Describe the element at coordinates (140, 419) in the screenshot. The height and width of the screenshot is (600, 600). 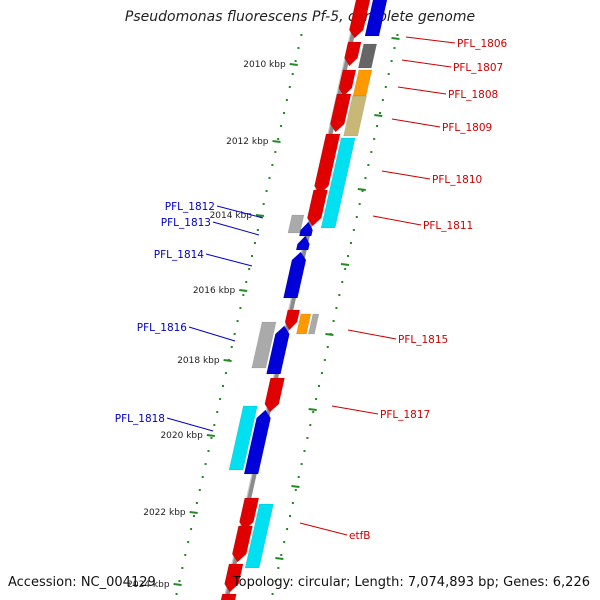
I see `label-pfl-1818: PFL_1818` at that location.